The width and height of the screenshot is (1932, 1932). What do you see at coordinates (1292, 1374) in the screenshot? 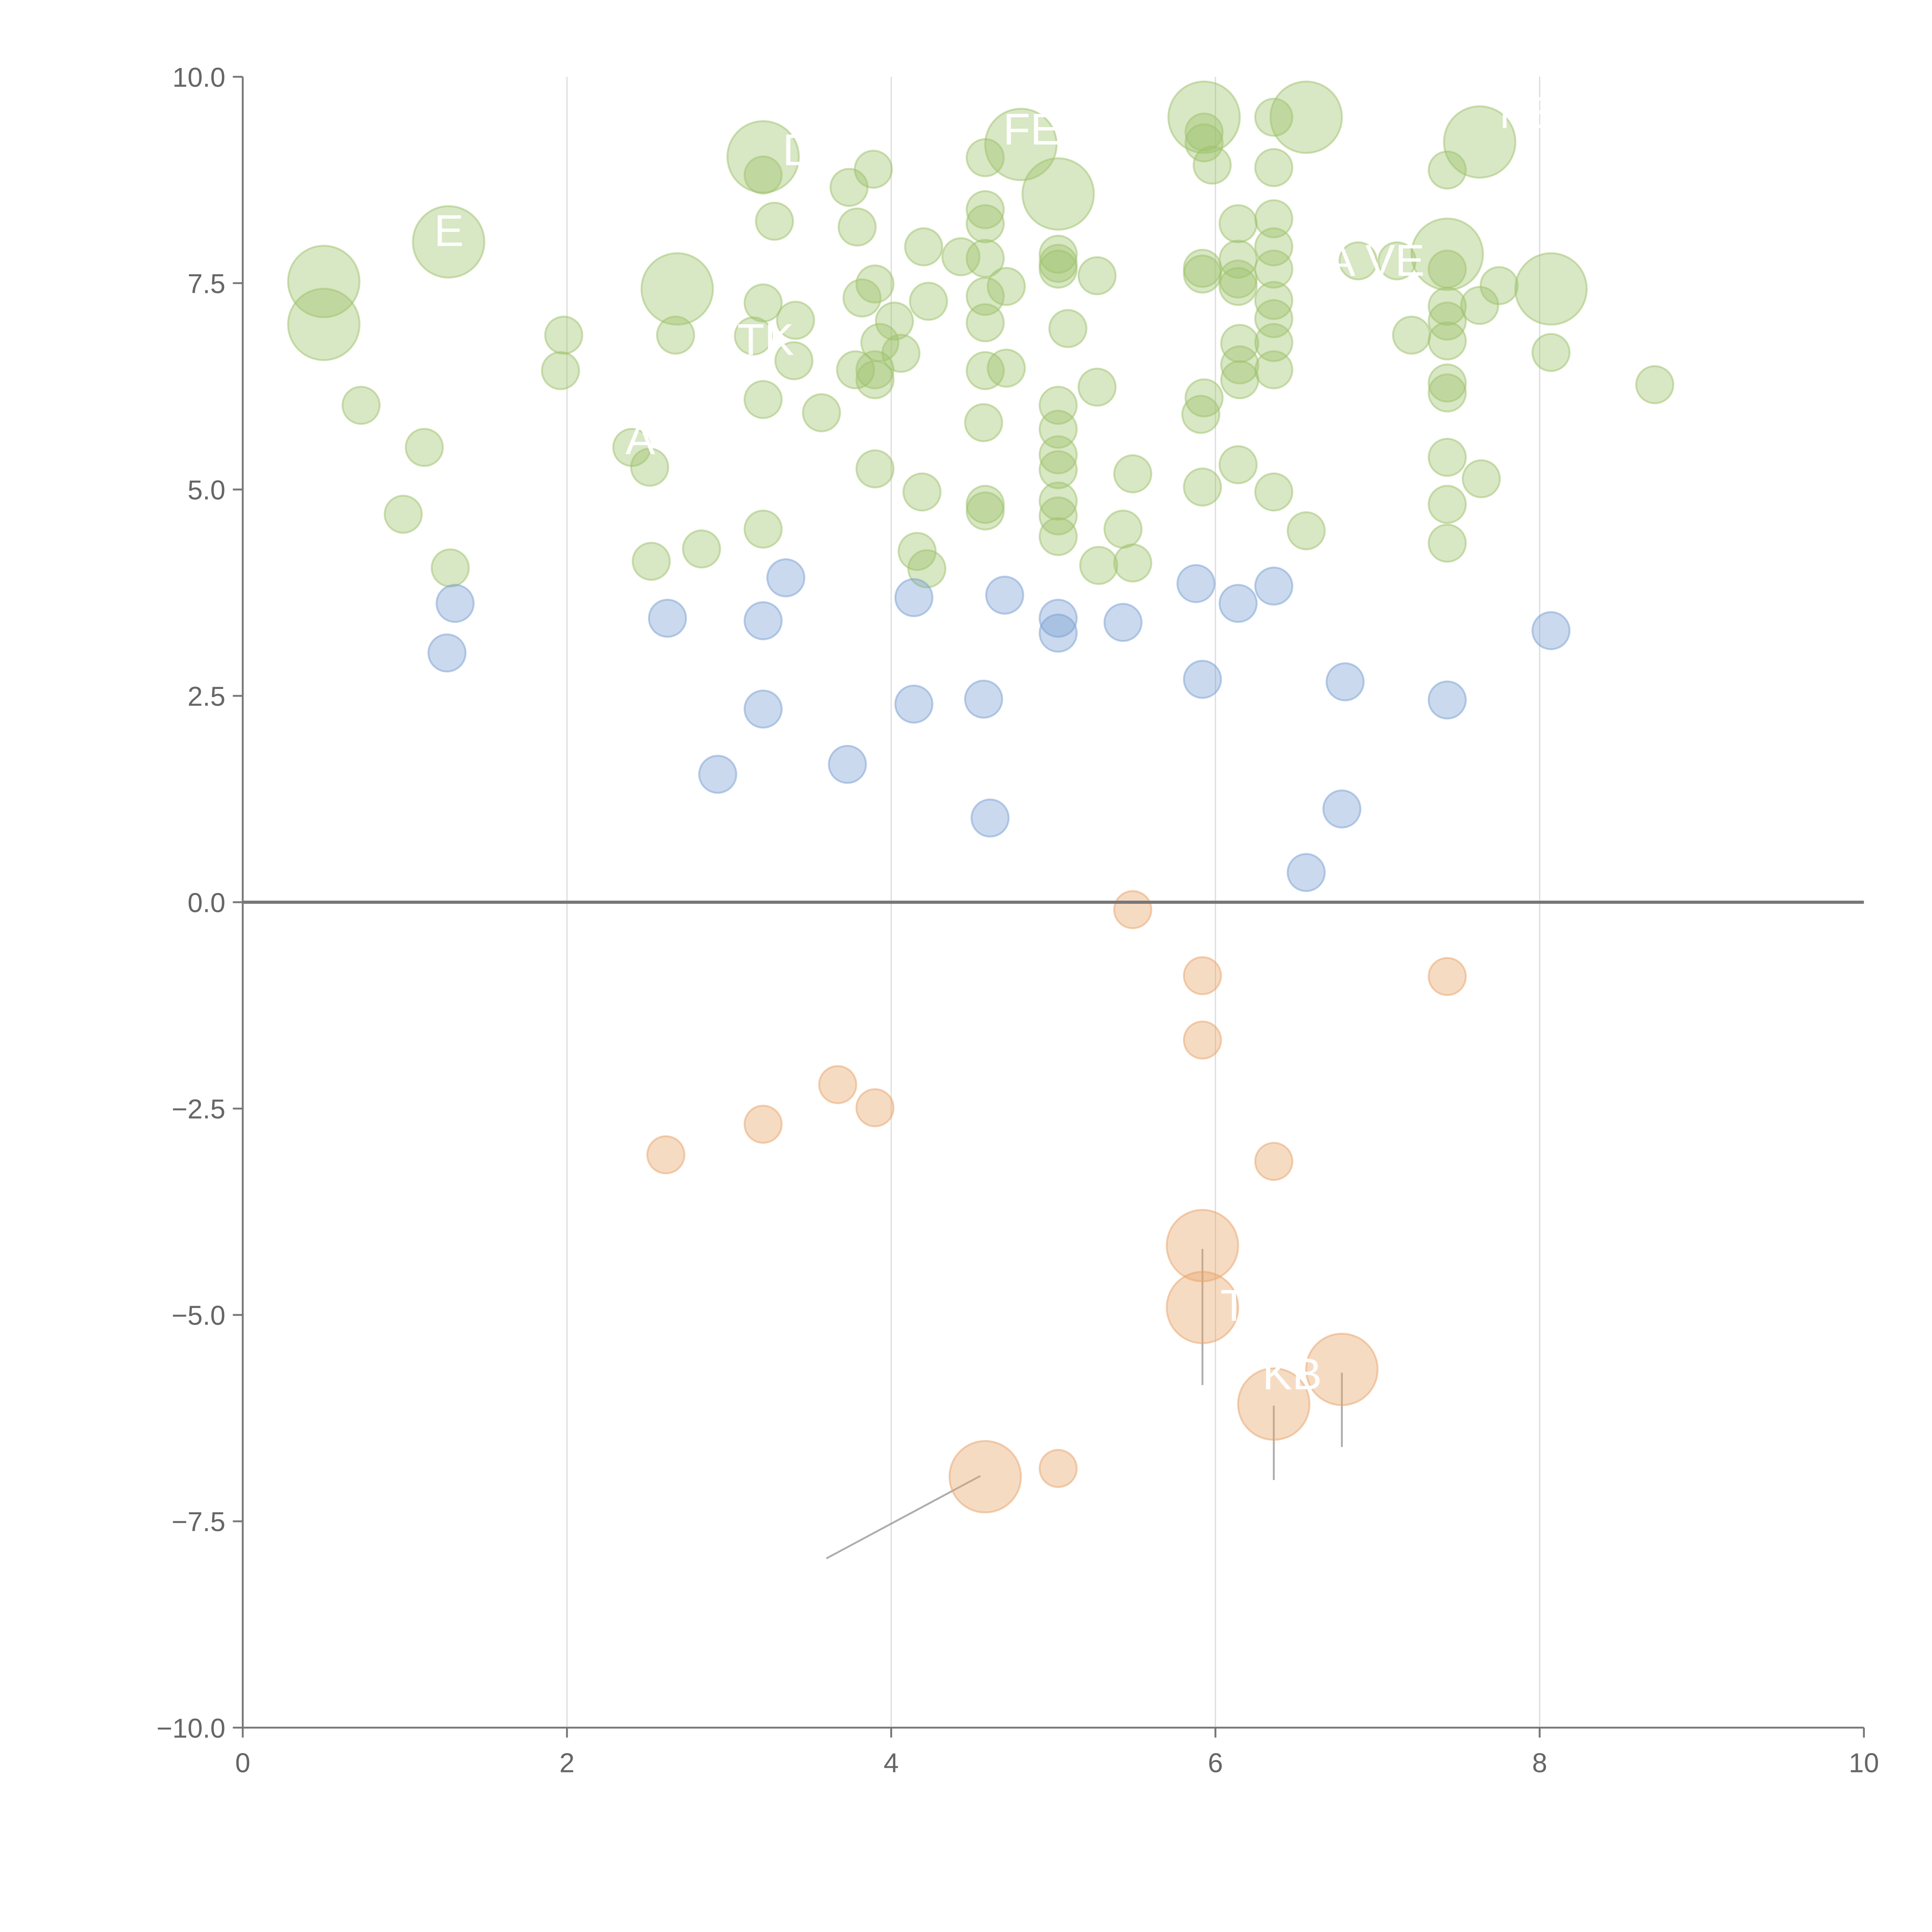
I see `point-label: KB` at bounding box center [1292, 1374].